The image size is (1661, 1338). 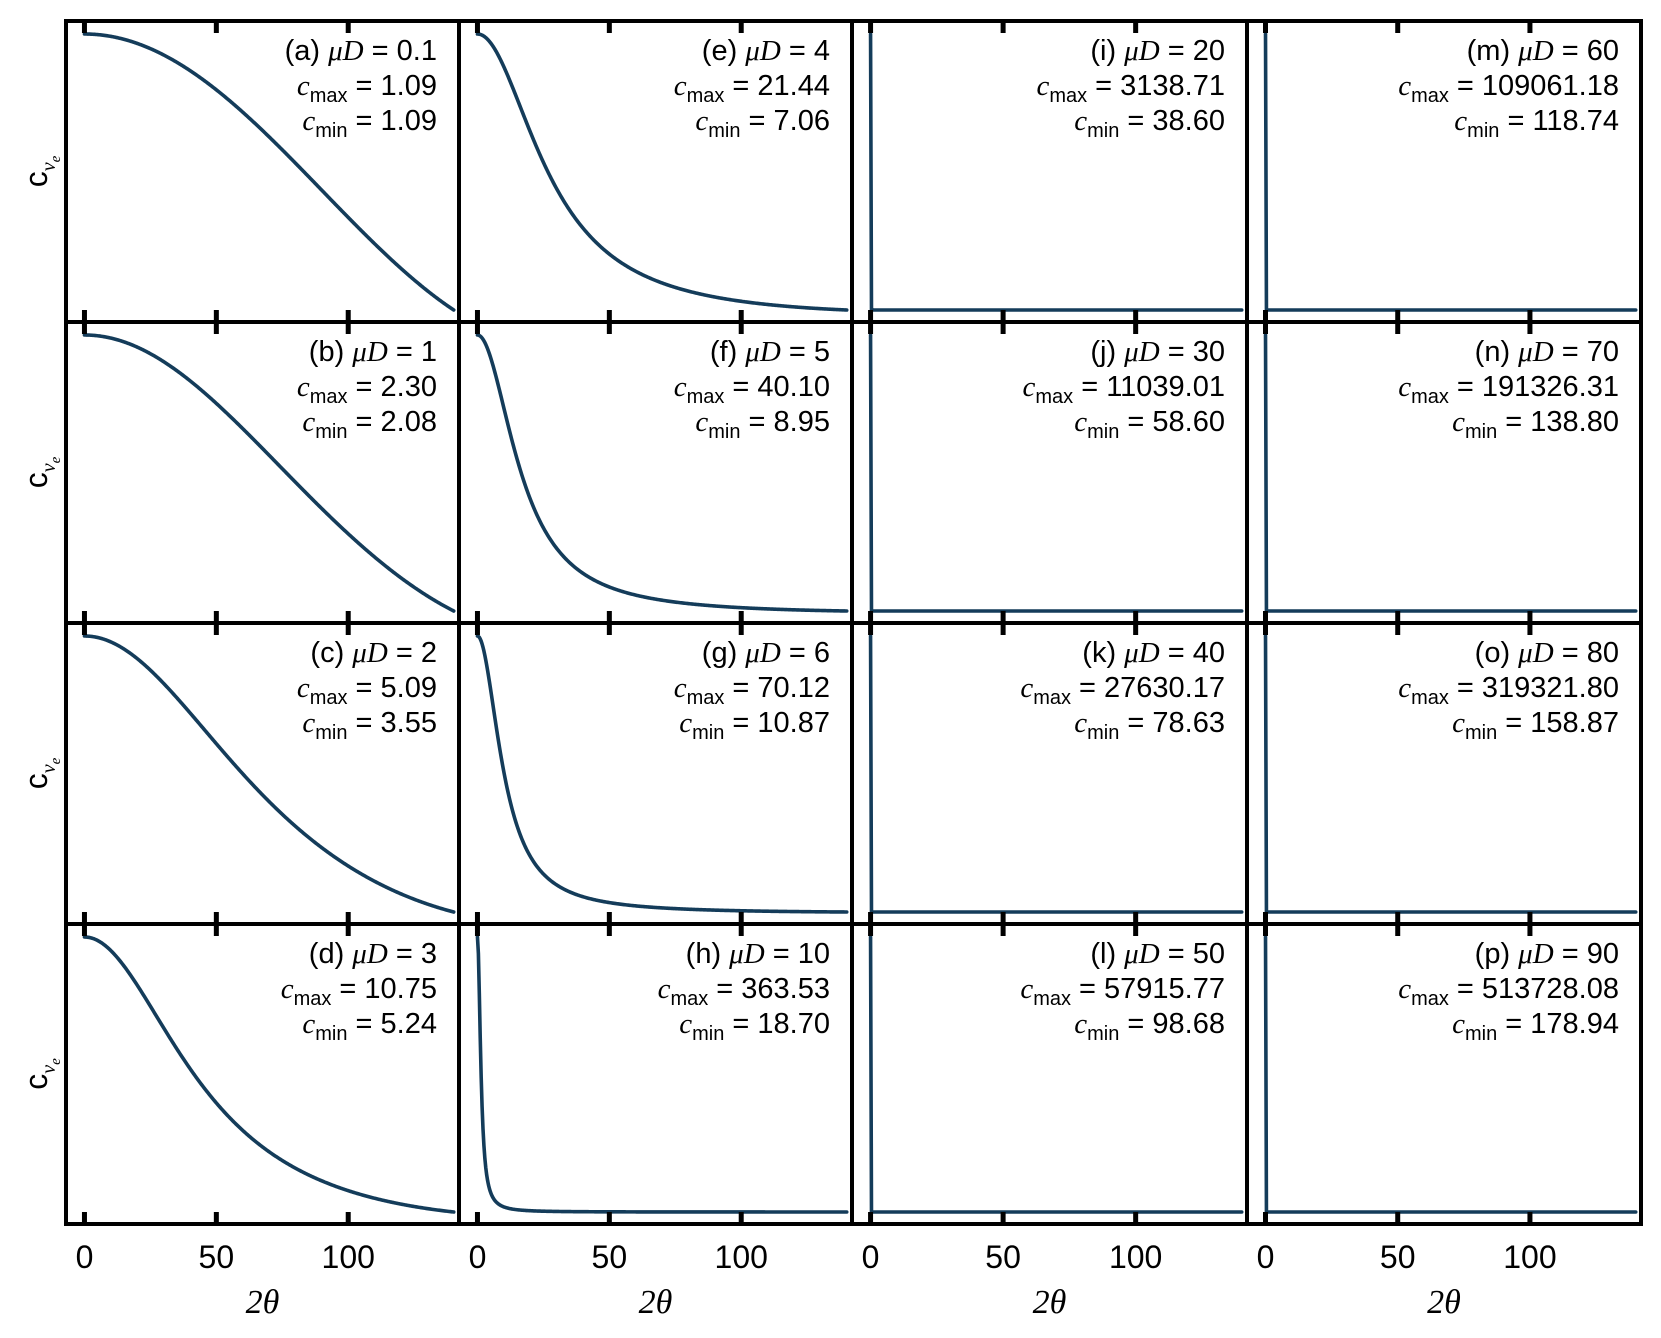 I want to click on cmax-label: cmax = 5.09, so click(x=367, y=690).